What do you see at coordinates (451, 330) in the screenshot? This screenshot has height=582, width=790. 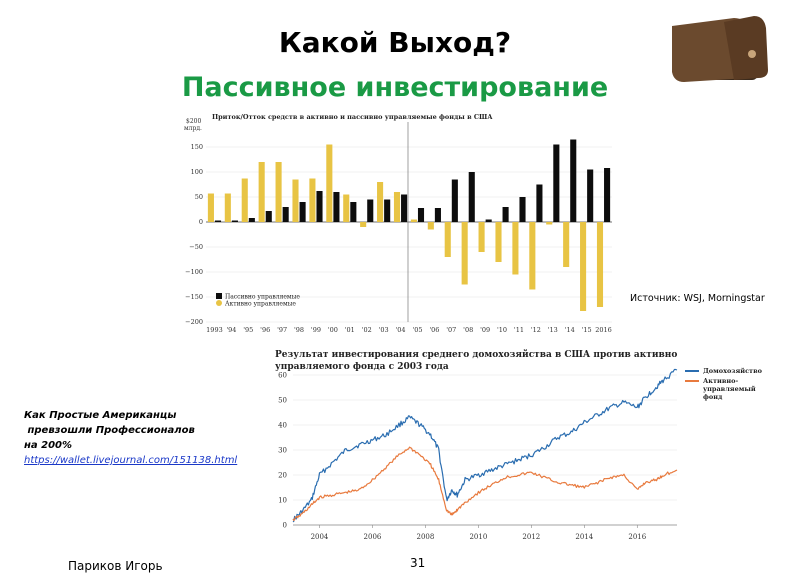 I see `chart1-xtick-label: '07` at bounding box center [451, 330].